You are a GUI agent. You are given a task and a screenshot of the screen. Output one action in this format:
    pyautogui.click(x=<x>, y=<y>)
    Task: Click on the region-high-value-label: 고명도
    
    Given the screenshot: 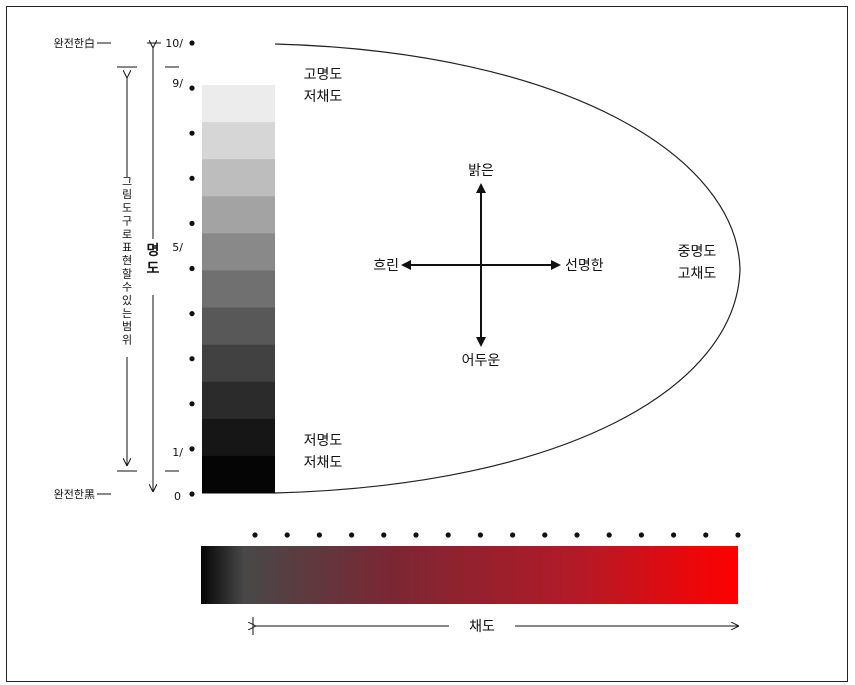 What is the action you would take?
    pyautogui.click(x=323, y=75)
    